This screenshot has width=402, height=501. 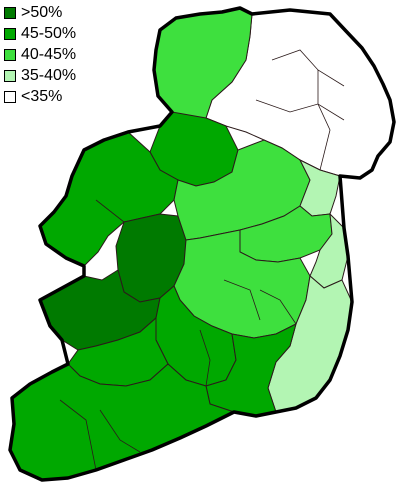 I want to click on legend-label: 35-40%, so click(x=49, y=75).